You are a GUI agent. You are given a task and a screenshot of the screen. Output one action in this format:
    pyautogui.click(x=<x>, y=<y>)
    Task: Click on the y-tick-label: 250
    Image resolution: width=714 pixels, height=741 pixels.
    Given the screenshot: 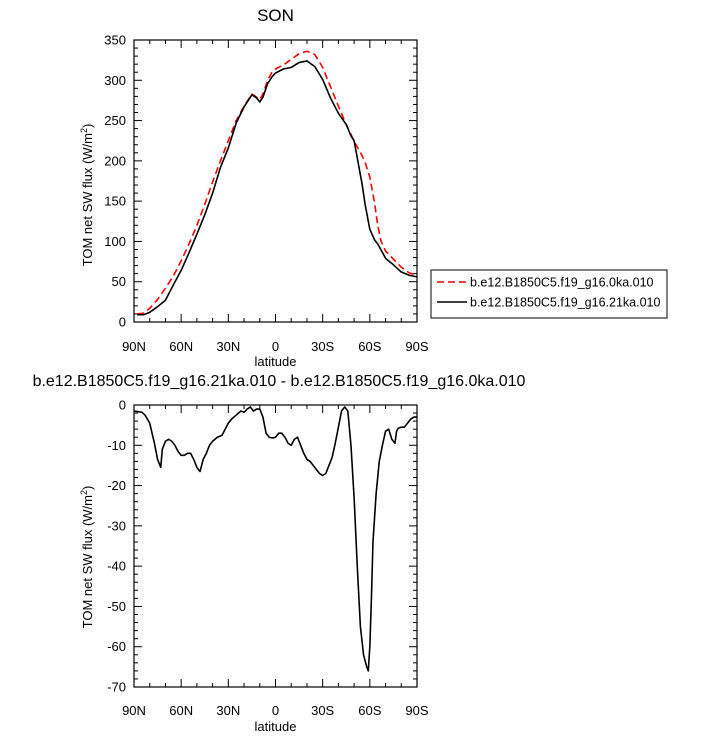 What is the action you would take?
    pyautogui.click(x=115, y=120)
    